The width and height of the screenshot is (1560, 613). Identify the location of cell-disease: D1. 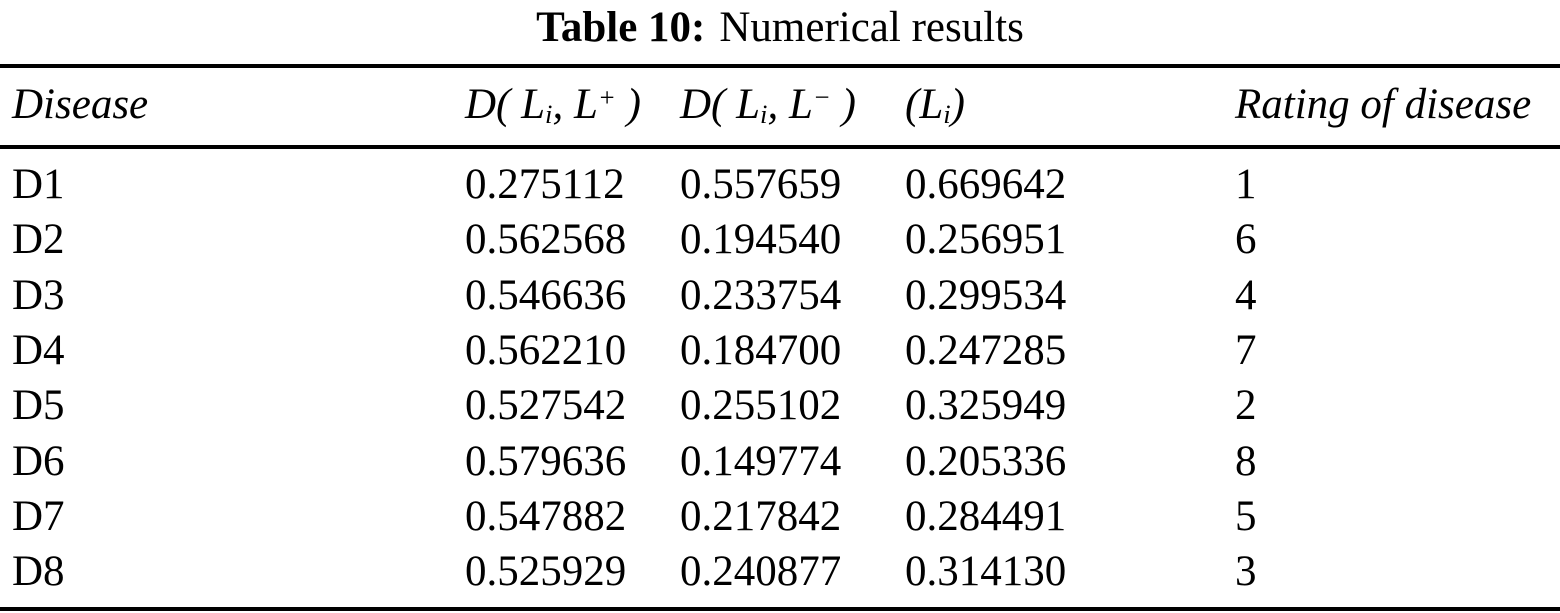
(38, 185).